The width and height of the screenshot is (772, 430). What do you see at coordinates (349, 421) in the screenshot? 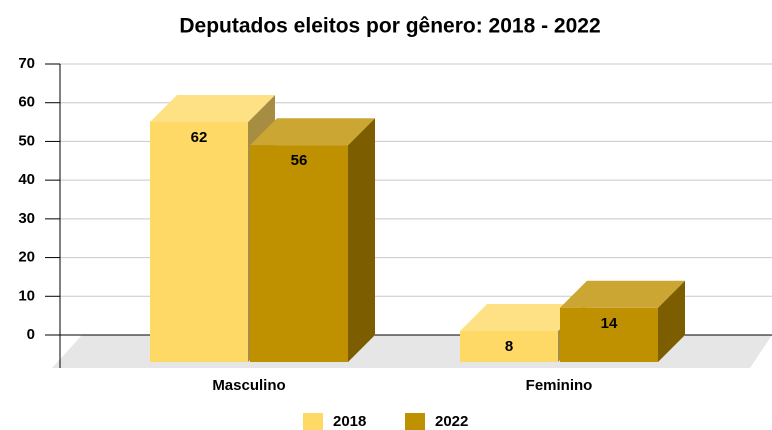
I see `legend-label: 2018` at bounding box center [349, 421].